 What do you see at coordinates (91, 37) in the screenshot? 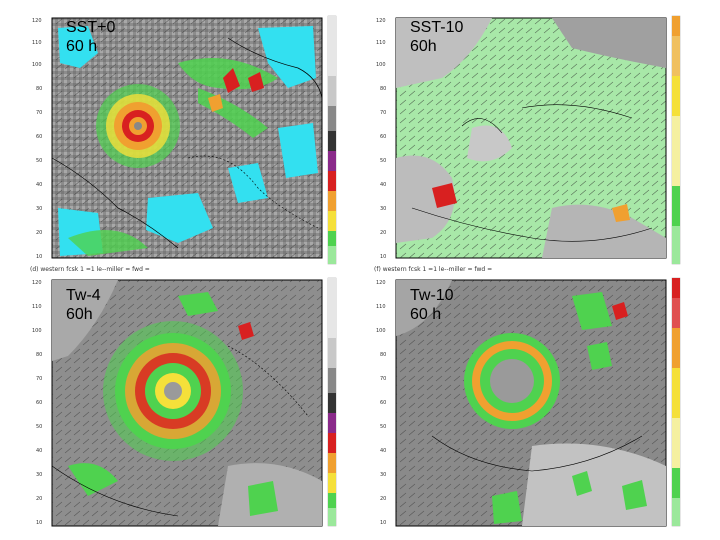
I see `panel-label-sst-plus-0: SST+0 60 h` at bounding box center [91, 37].